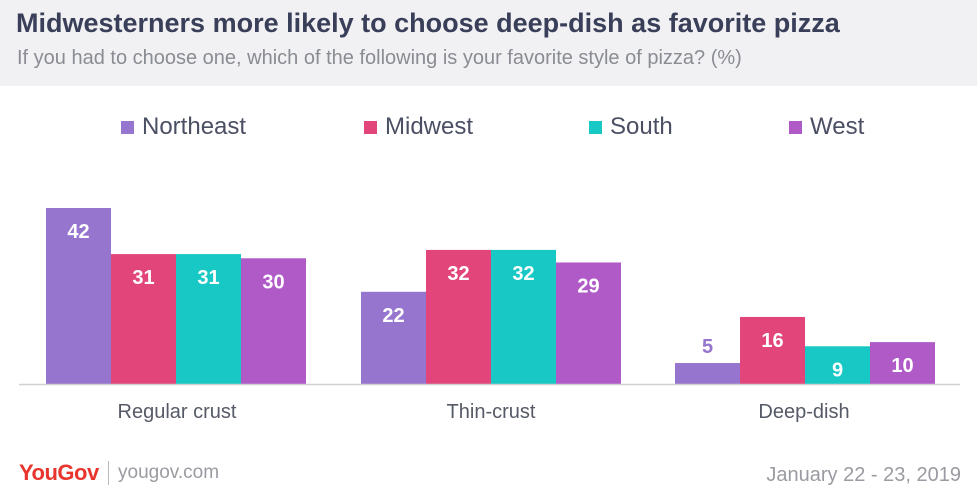  Describe the element at coordinates (523, 316) in the screenshot. I see `bar-thin-crust-south` at that location.